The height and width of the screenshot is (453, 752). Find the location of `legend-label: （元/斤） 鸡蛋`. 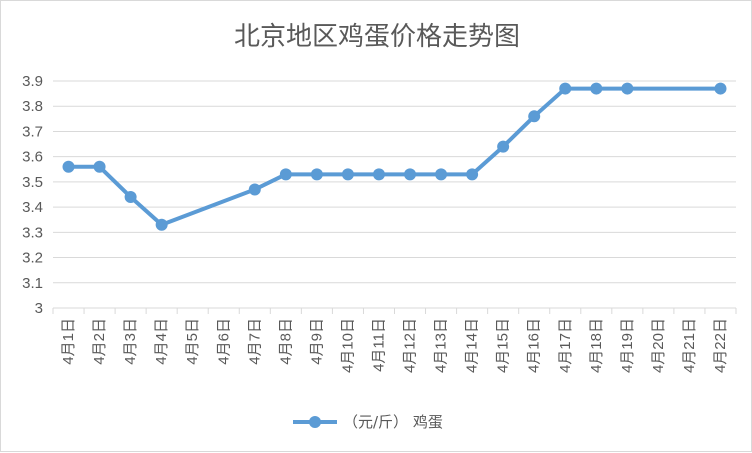

legend-label: （元/斤） 鸡蛋 is located at coordinates (393, 422).